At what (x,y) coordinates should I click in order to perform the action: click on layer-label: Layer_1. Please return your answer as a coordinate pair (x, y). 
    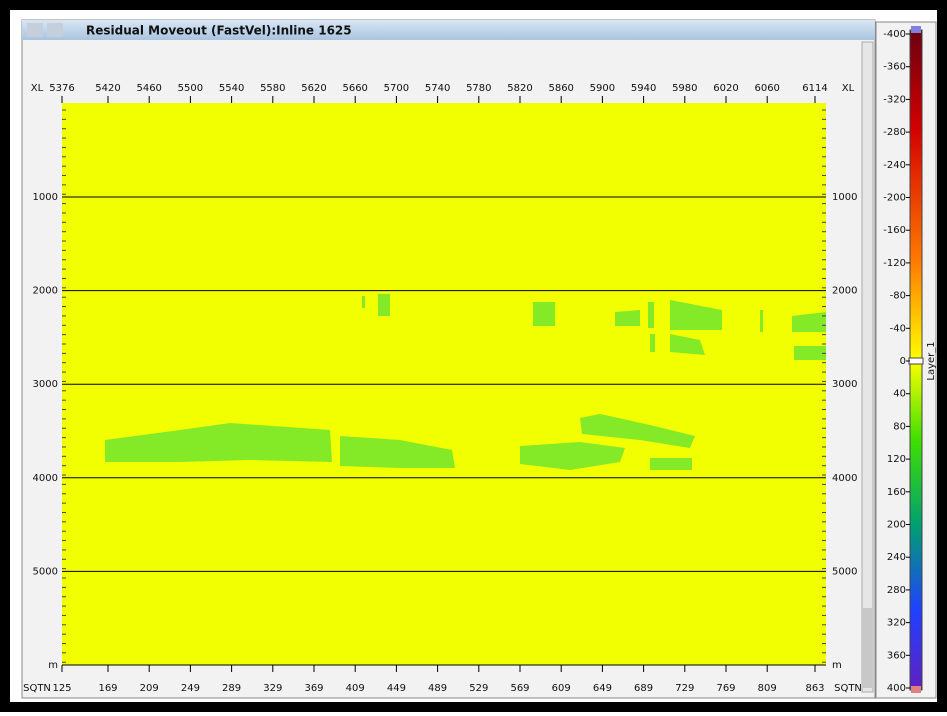
    Looking at the image, I should click on (931, 360).